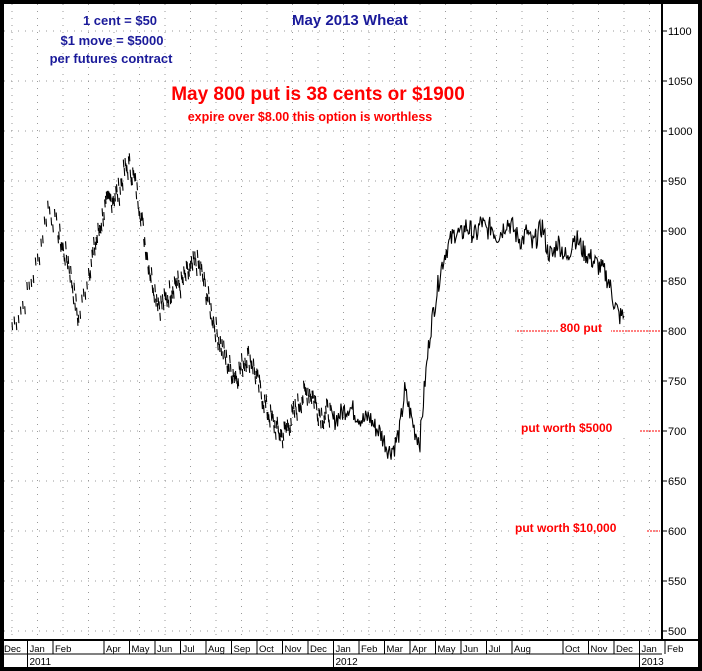 The height and width of the screenshot is (671, 702). I want to click on chart-title: May 2013 Wheat, so click(350, 20).